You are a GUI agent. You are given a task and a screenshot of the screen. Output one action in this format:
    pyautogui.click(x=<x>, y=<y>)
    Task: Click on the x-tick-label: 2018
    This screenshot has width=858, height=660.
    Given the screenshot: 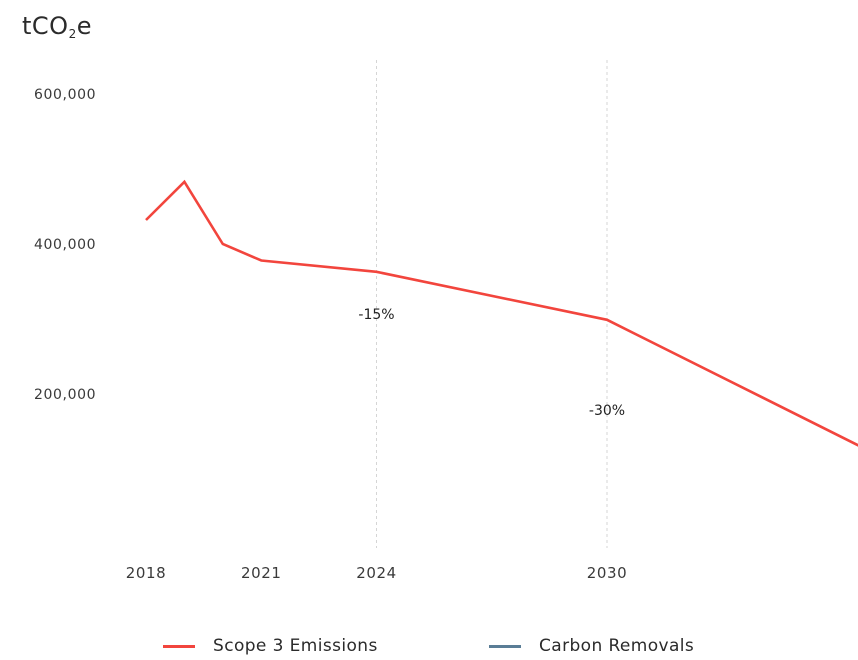 What is the action you would take?
    pyautogui.click(x=146, y=573)
    